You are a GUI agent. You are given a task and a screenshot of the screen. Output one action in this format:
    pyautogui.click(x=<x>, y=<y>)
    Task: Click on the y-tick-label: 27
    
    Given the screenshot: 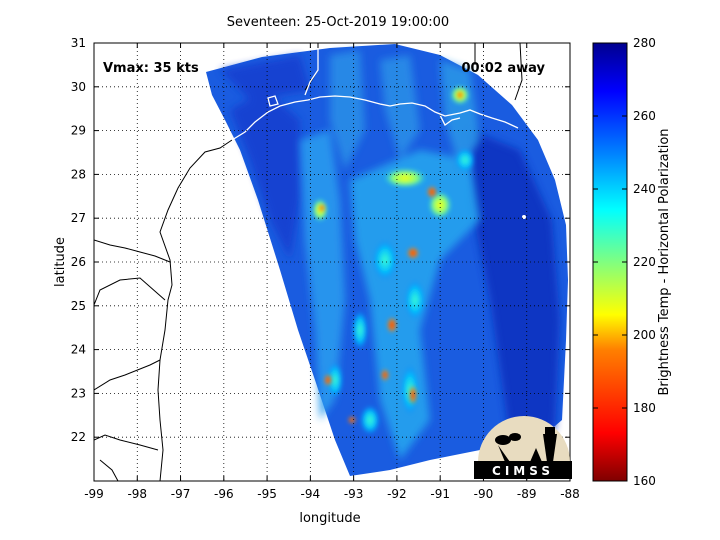 What is the action you would take?
    pyautogui.click(x=78, y=218)
    